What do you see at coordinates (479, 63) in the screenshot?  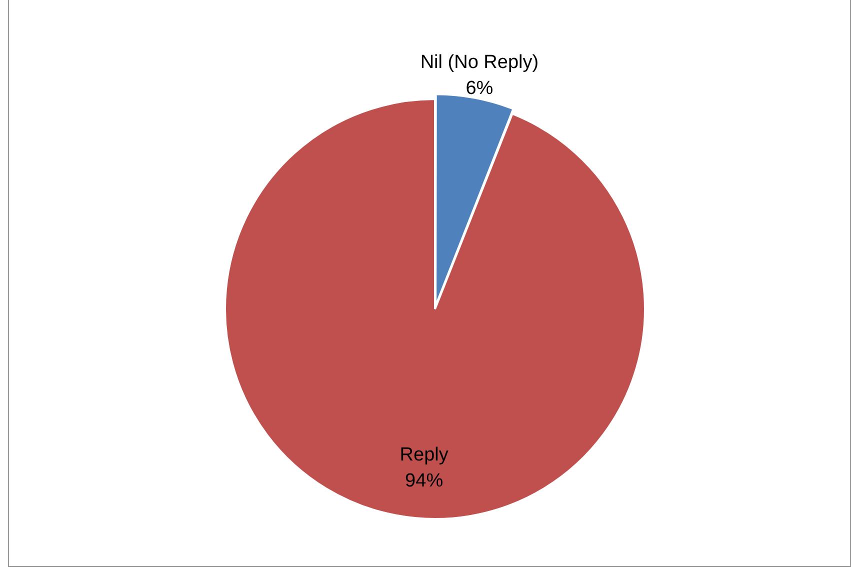 I see `slice-label: Nil (No Reply)` at bounding box center [479, 63].